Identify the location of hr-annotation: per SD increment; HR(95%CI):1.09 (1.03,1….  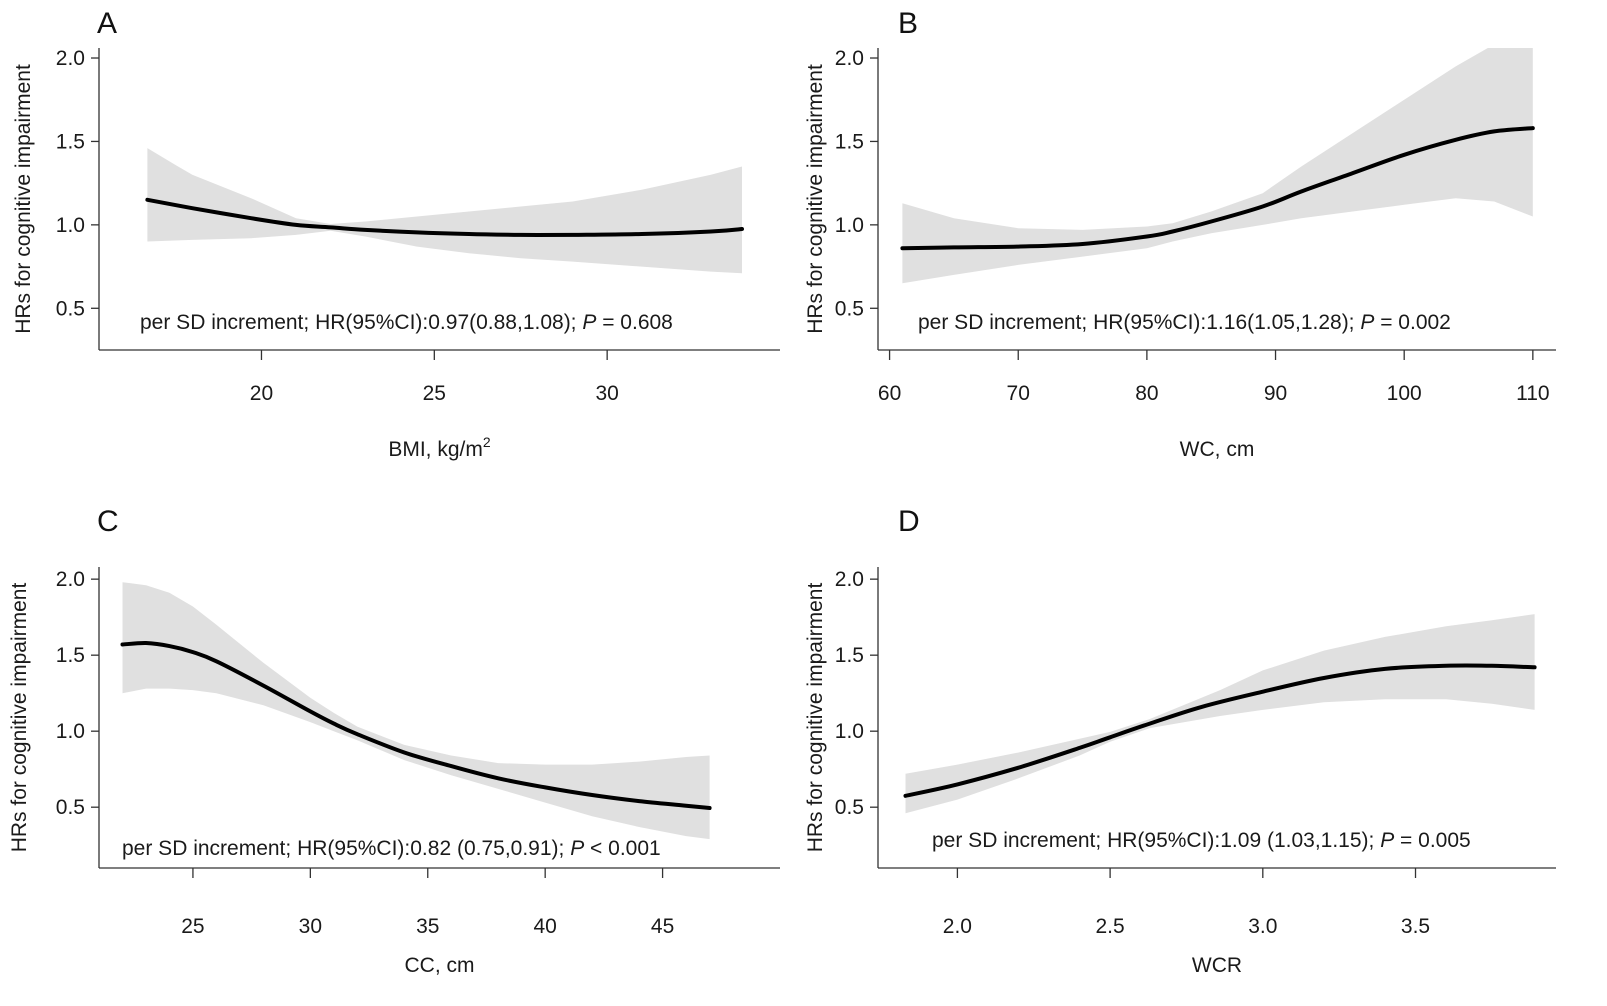
(1201, 840).